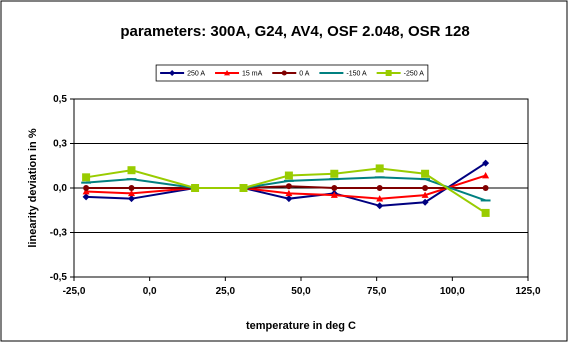 The width and height of the screenshot is (568, 342). Describe the element at coordinates (301, 291) in the screenshot. I see `x-tick-label: 50,0` at that location.